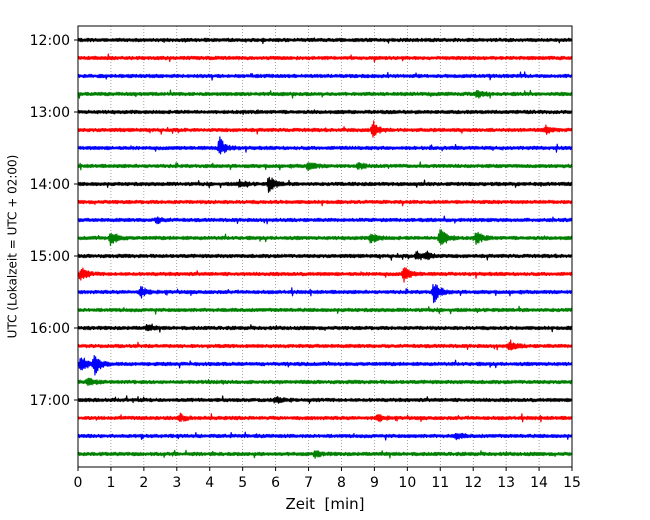  What do you see at coordinates (539, 483) in the screenshot?
I see `x-tick-label: 14` at bounding box center [539, 483].